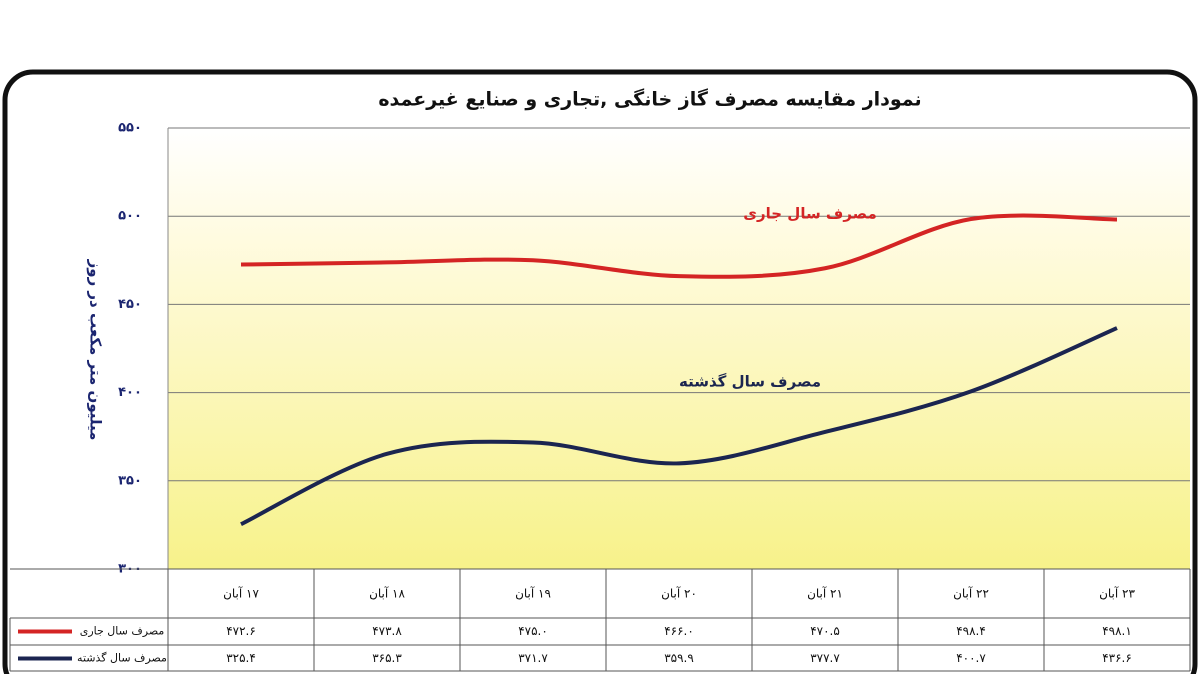 The image size is (1200, 674). What do you see at coordinates (971, 631) in the screenshot?
I see `table-value: ۴۹۸.۴` at bounding box center [971, 631].